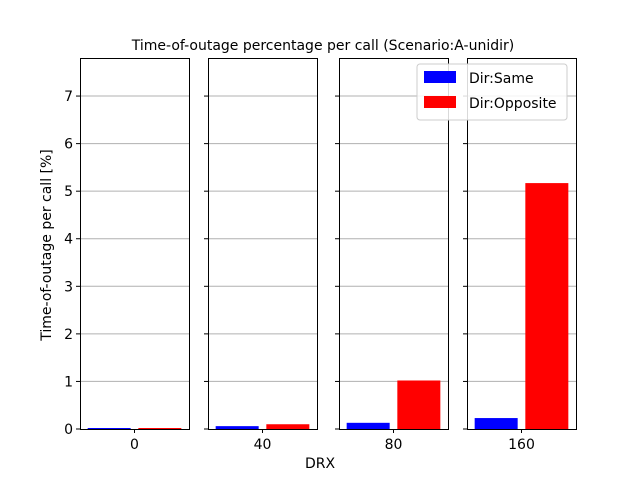 This screenshot has width=640, height=482. I want to click on legend-label: Dir:Same, so click(501, 79).